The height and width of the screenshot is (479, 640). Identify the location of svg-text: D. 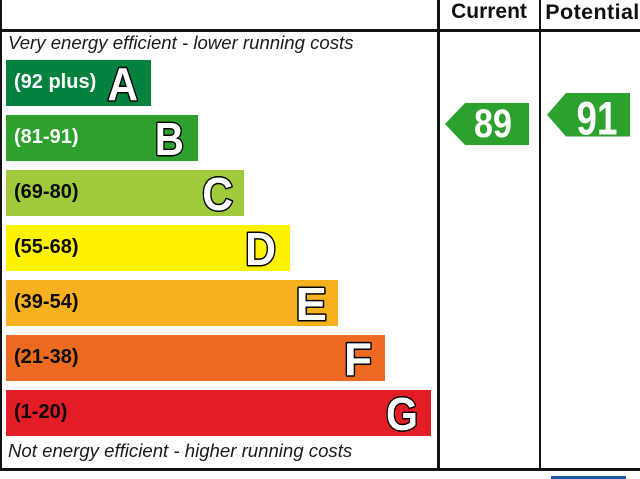
(260, 248).